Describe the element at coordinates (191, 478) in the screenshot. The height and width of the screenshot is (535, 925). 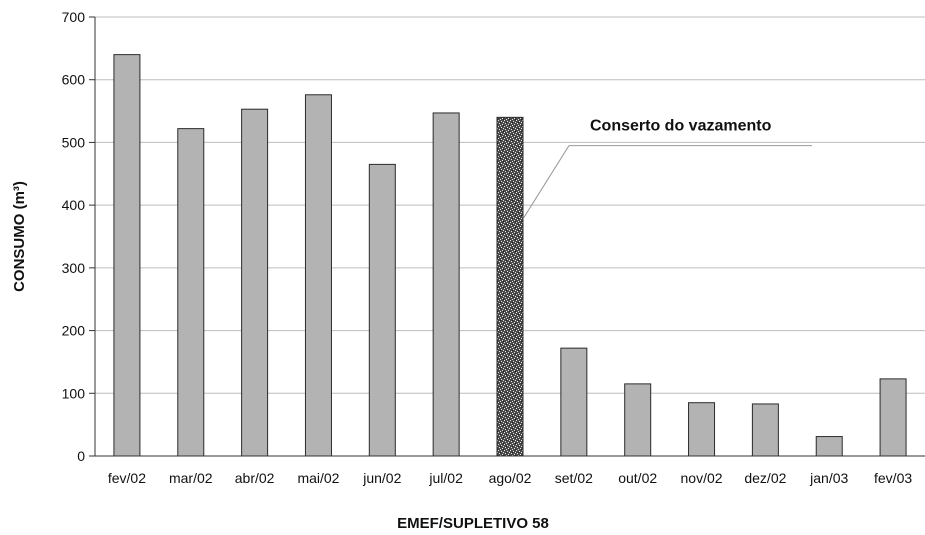
I see `x-tick-label: mar/02` at that location.